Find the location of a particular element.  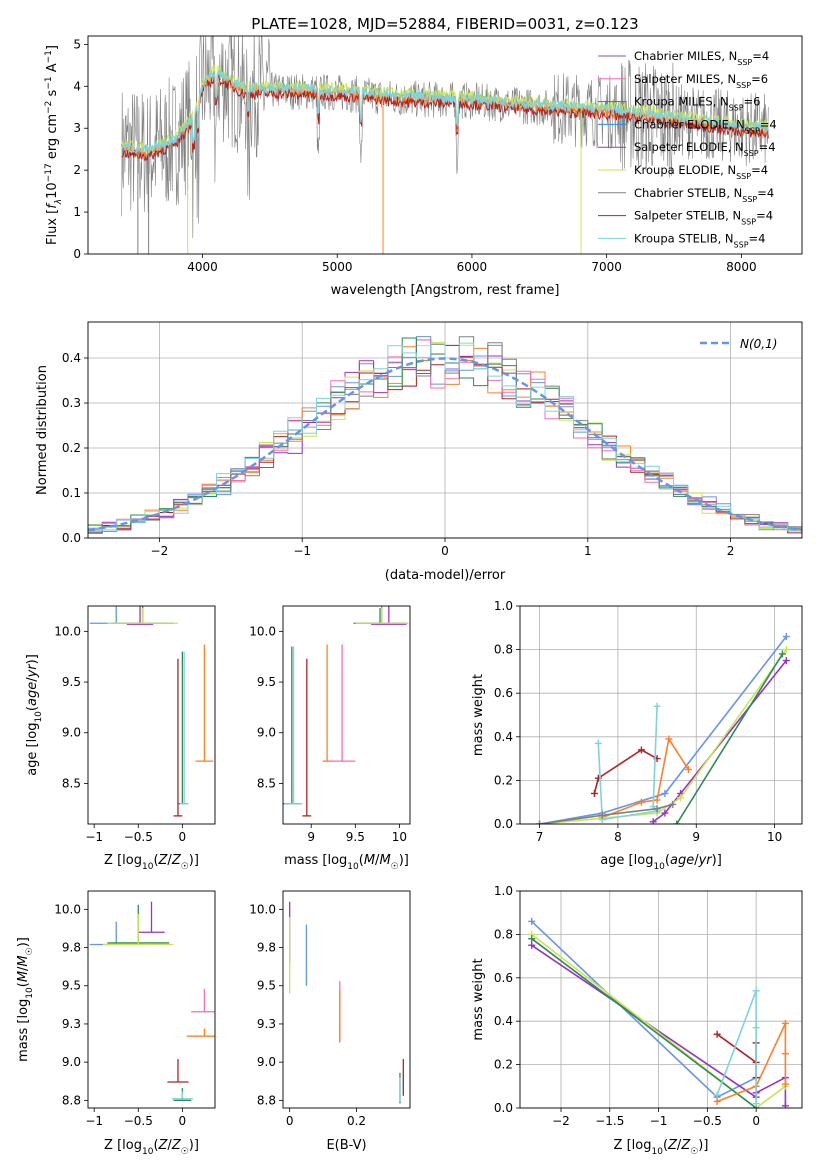

x-tick-label: 8000 is located at coordinates (741, 267).